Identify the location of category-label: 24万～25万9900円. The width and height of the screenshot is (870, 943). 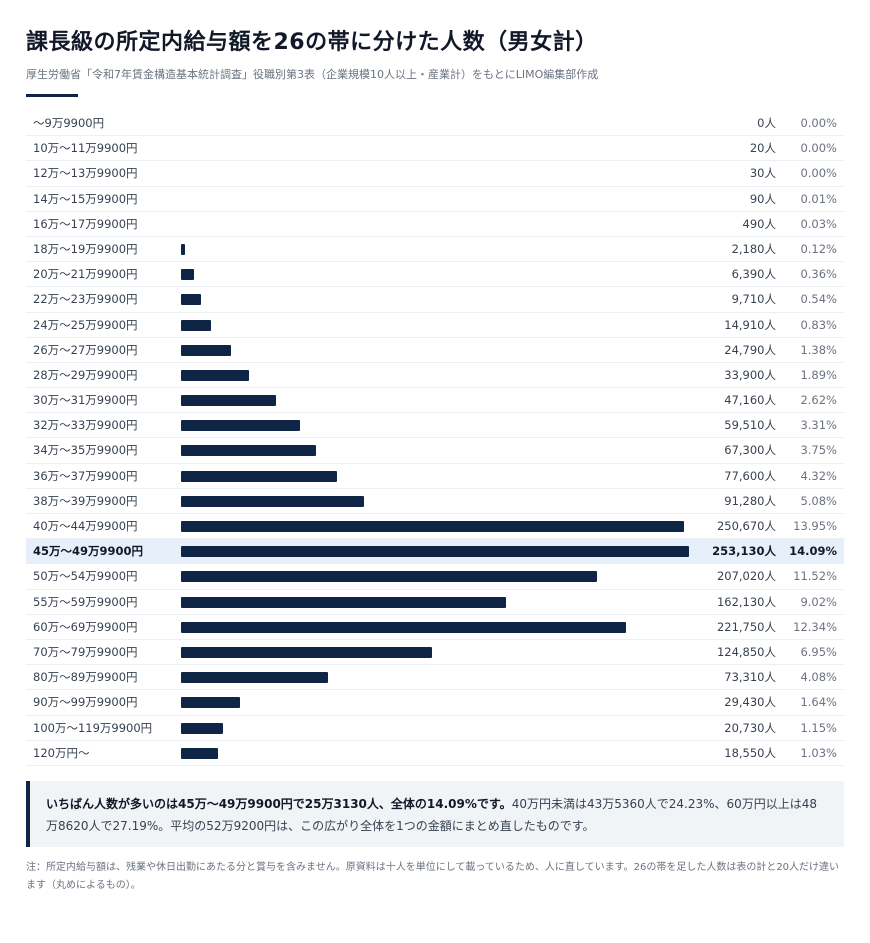
(85, 324).